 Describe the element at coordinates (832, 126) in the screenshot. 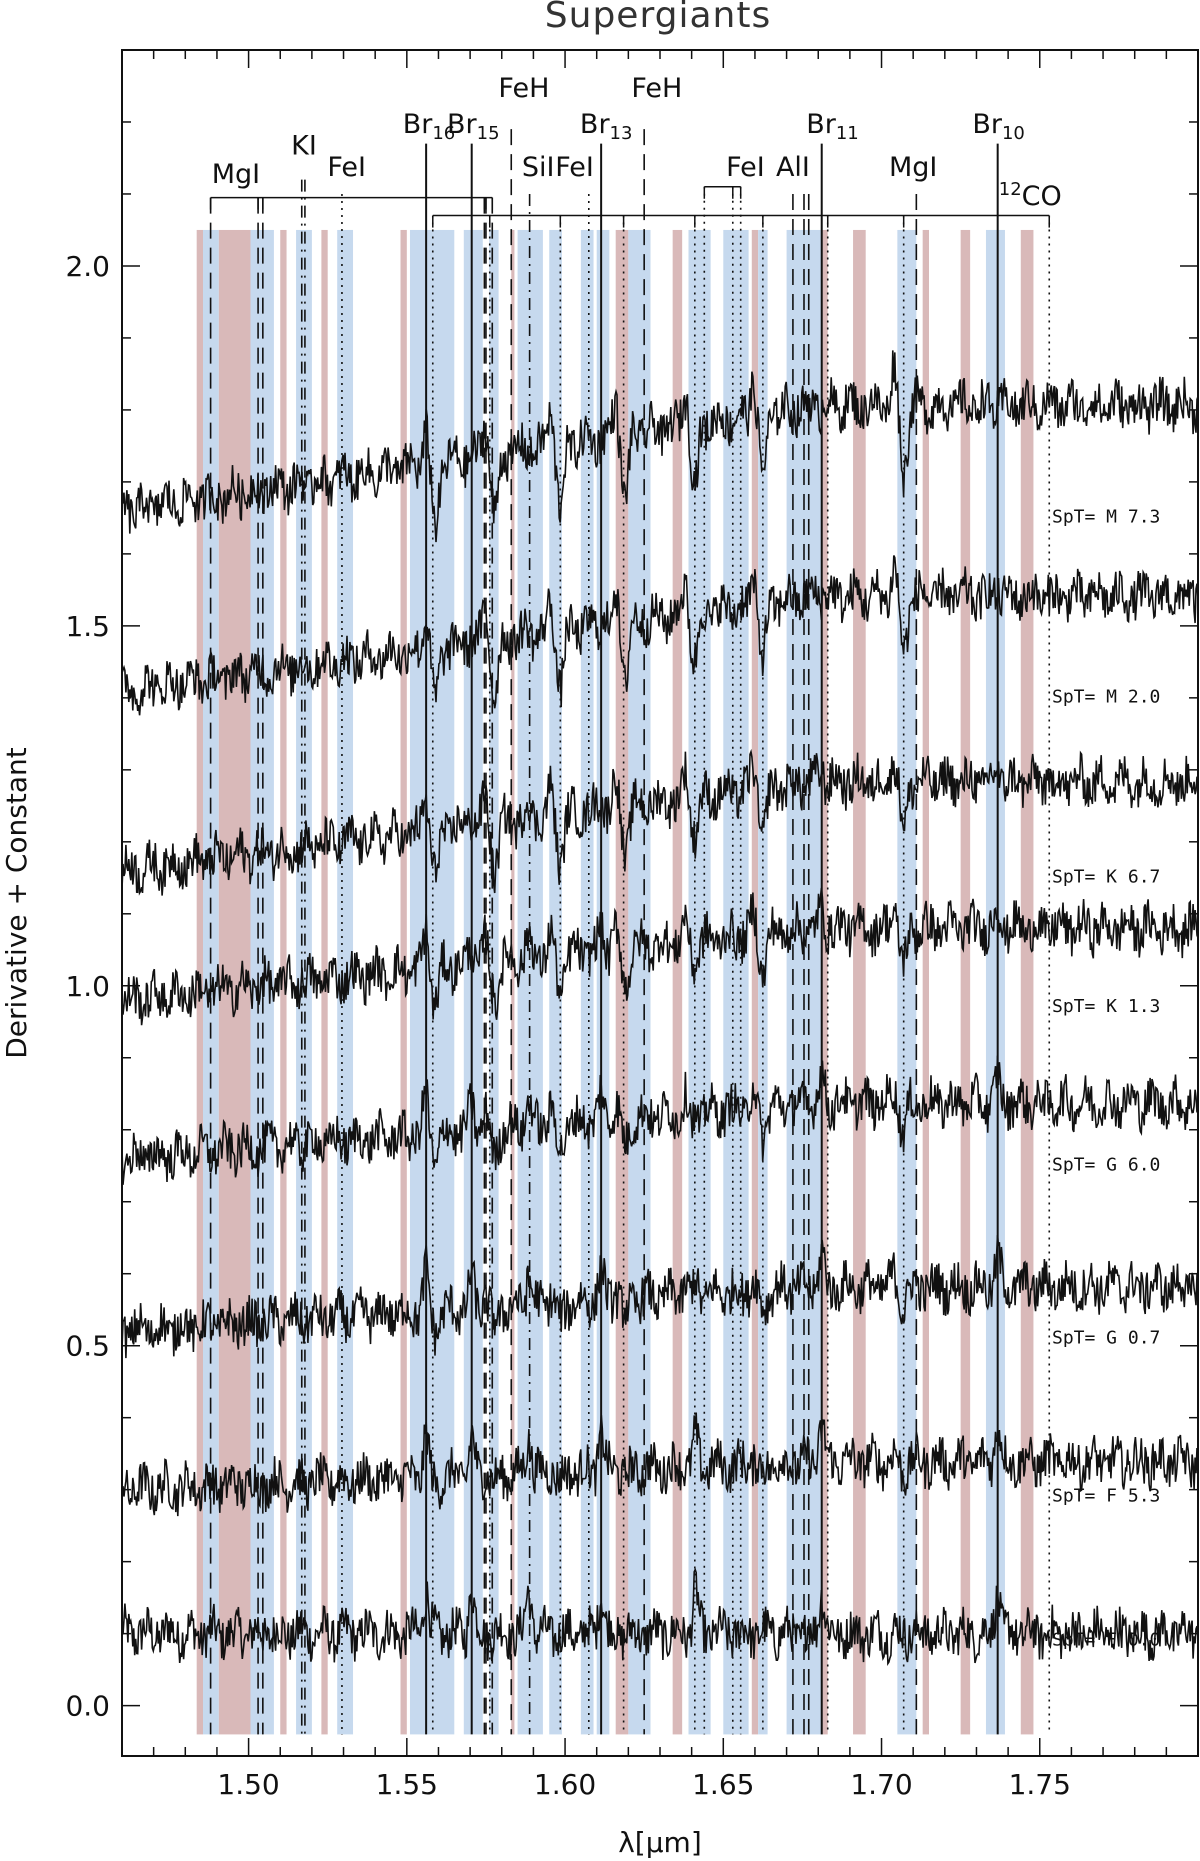

I see `line-label: Br11` at that location.